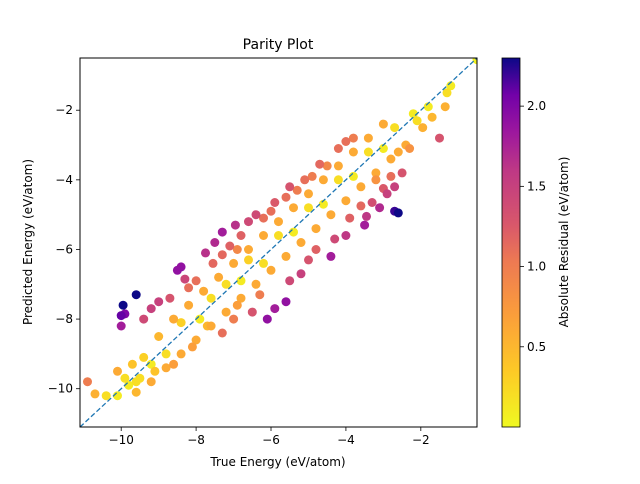  I want to click on colorbar-ticks: 0.5 1.0 1.5 2.0, so click(533, 226).